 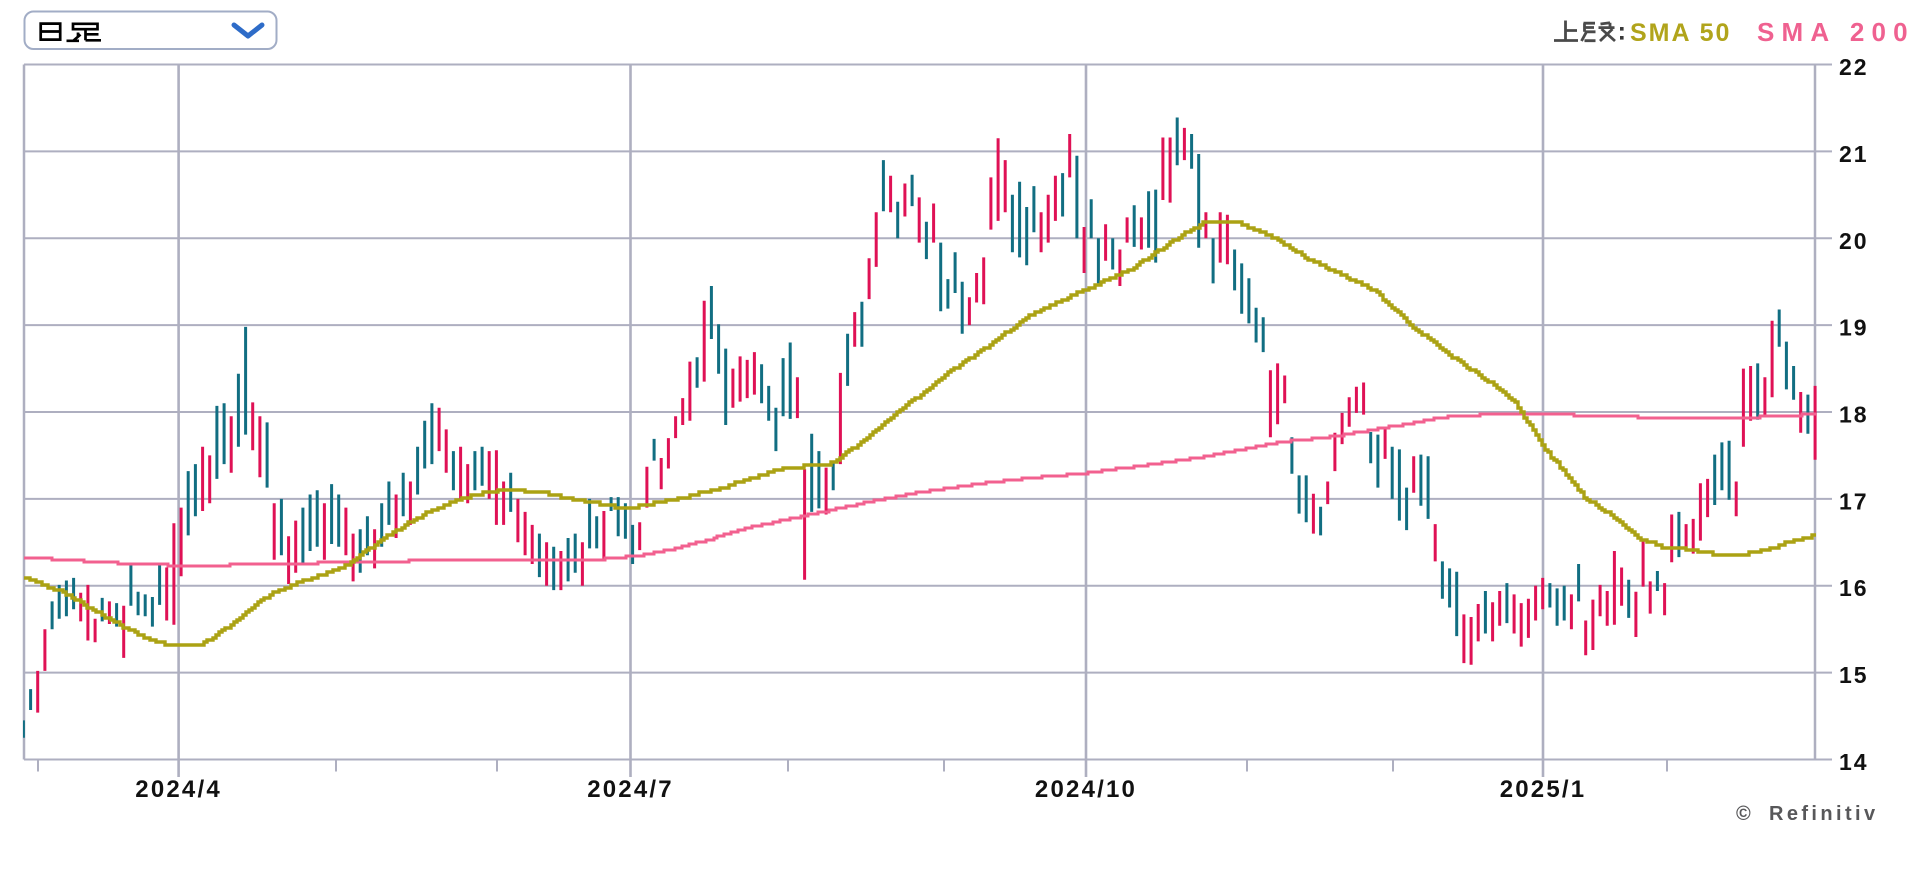 I want to click on svg-text: 21, so click(x=1854, y=154).